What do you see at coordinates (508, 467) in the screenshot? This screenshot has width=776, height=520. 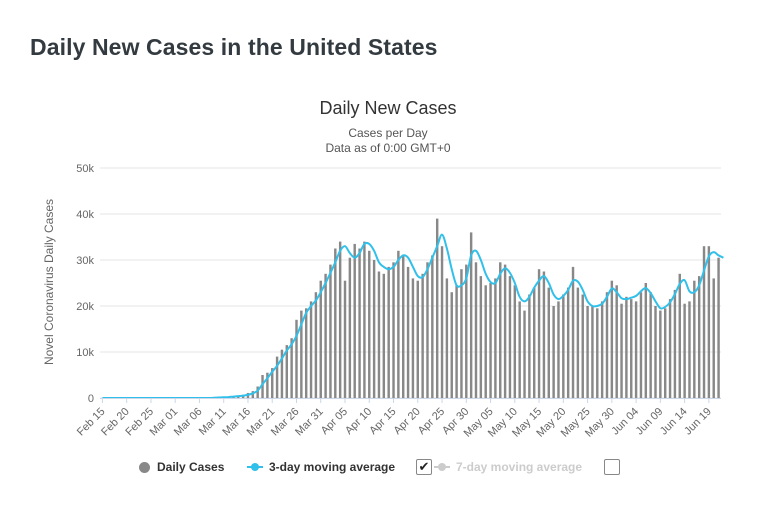 I see `legend-7day-average: 7-day moving average` at bounding box center [508, 467].